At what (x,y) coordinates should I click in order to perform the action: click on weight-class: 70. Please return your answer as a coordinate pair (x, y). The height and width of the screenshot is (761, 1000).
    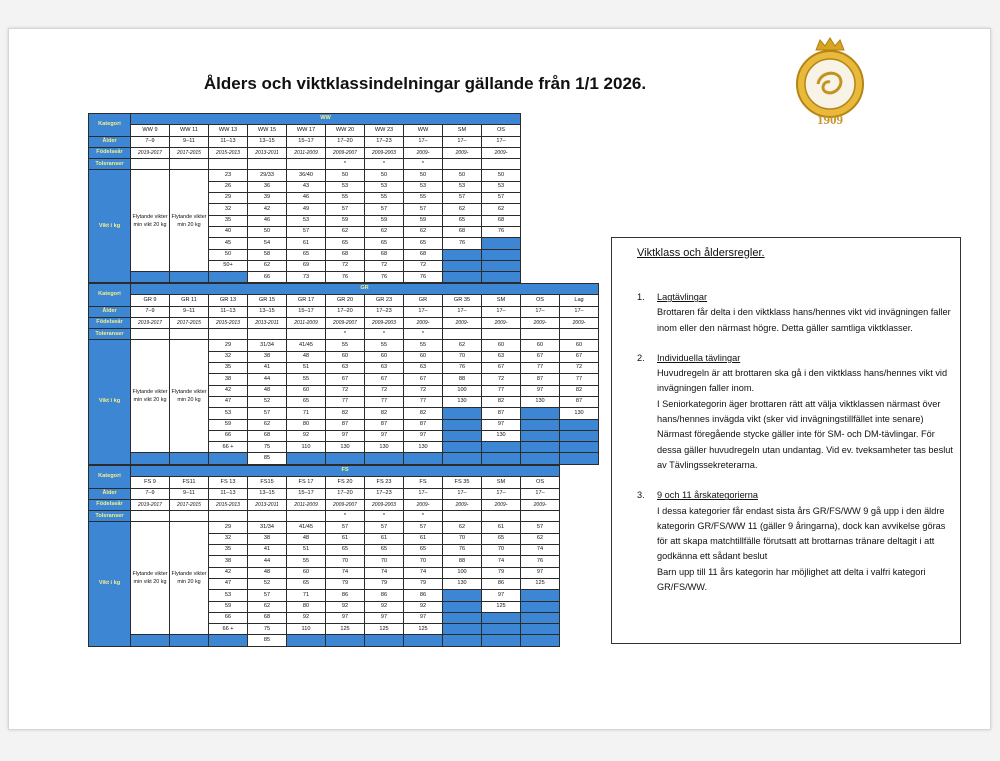
    Looking at the image, I should click on (462, 357).